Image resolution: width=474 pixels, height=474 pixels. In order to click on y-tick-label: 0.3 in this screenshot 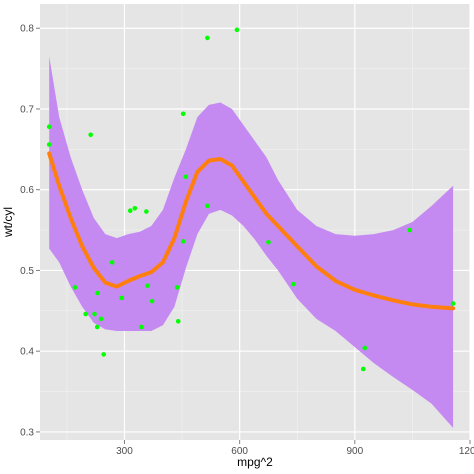, I will do `click(27, 432)`.